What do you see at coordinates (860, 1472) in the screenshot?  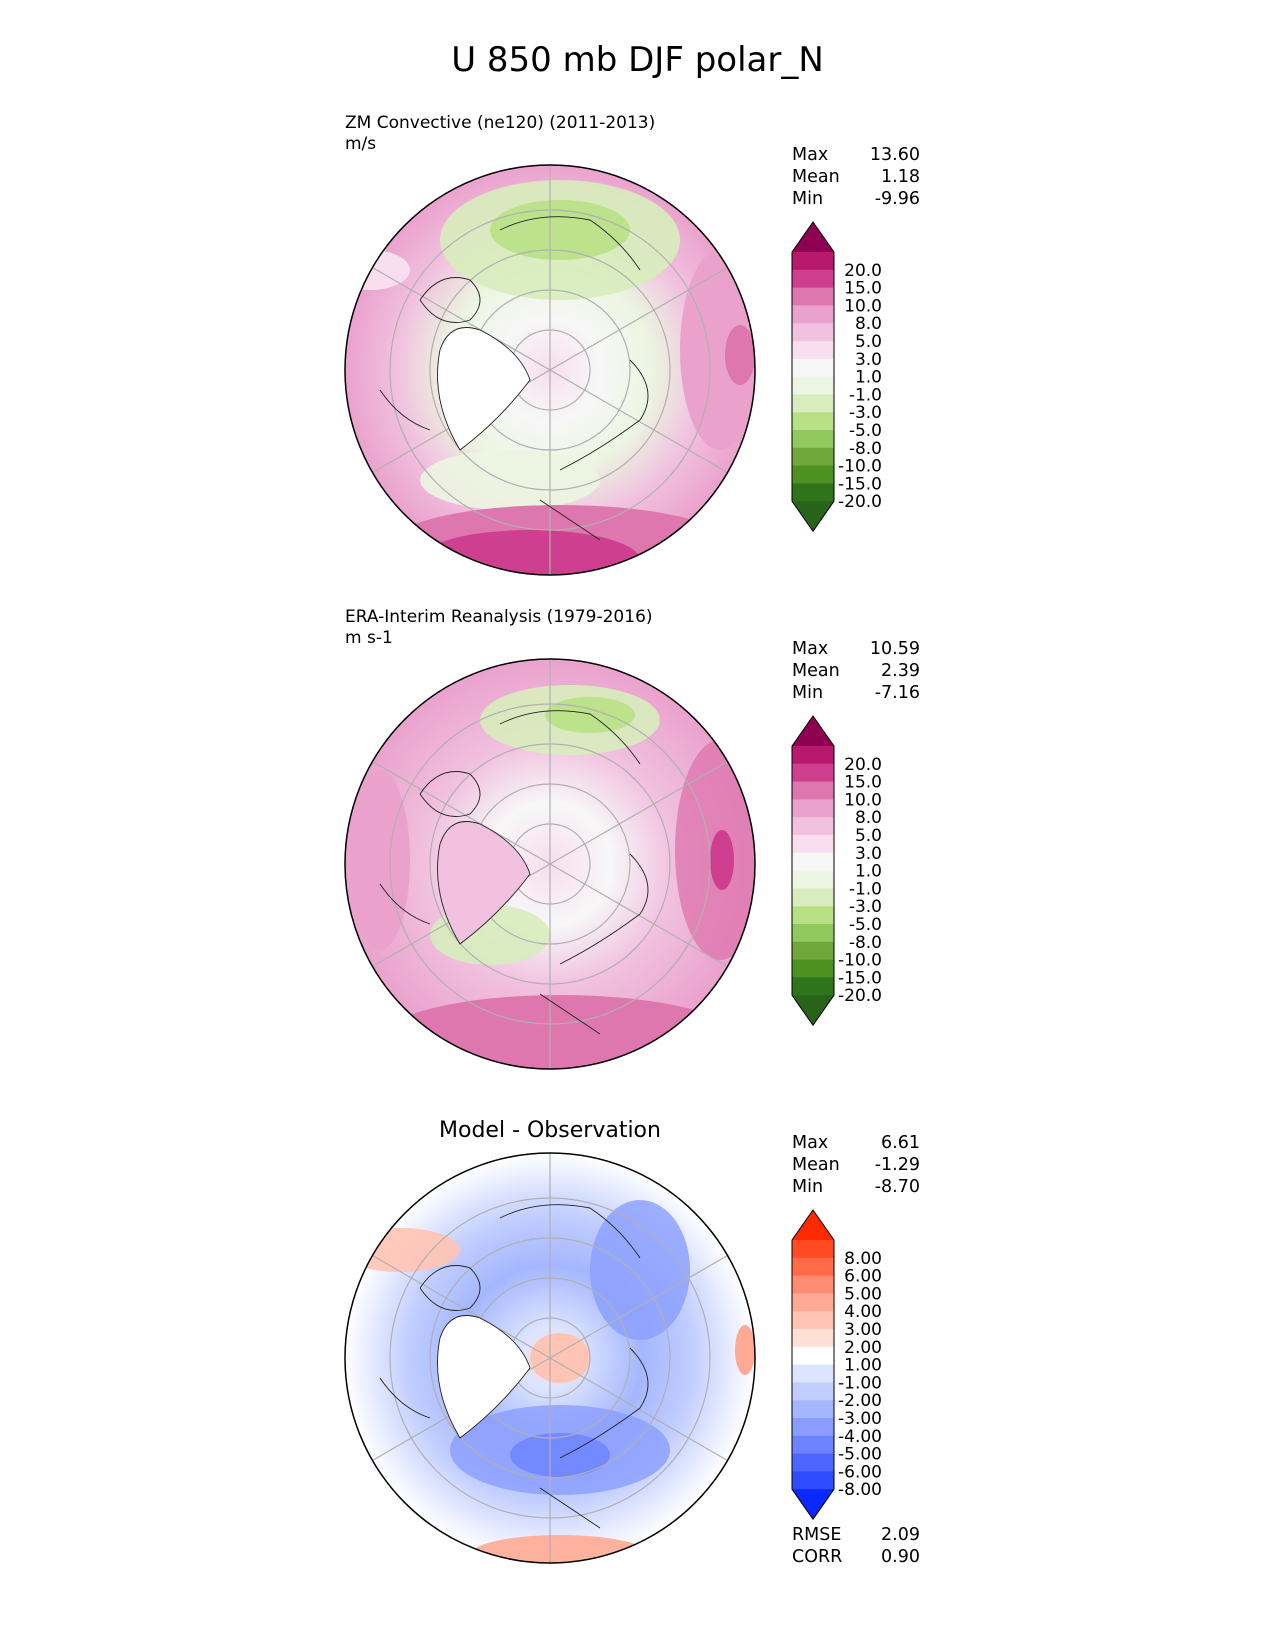 I see `colorbar-tick-label: -6.00` at bounding box center [860, 1472].